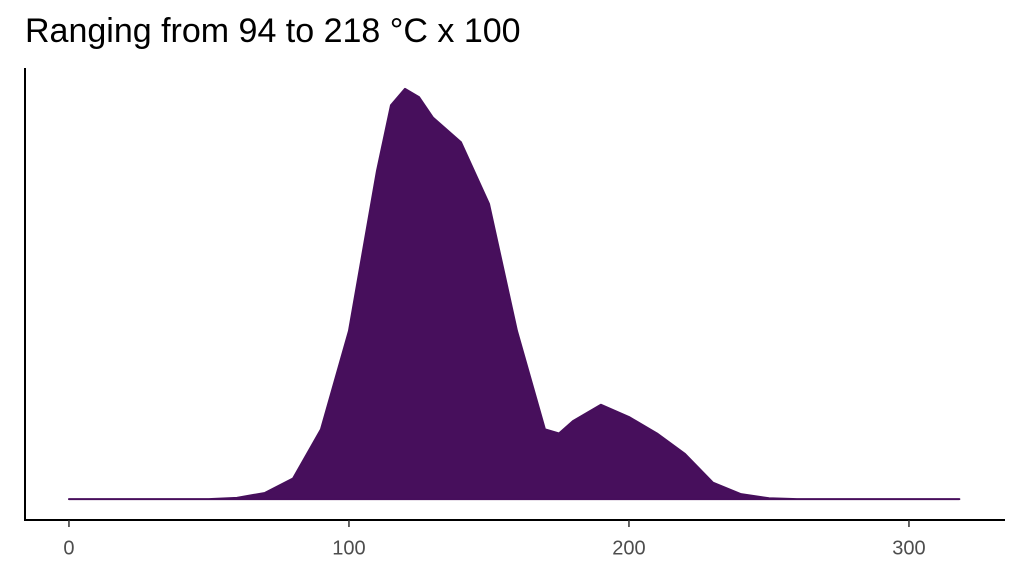 The image size is (1024, 576). Describe the element at coordinates (908, 548) in the screenshot. I see `x-tick-label: 300` at that location.